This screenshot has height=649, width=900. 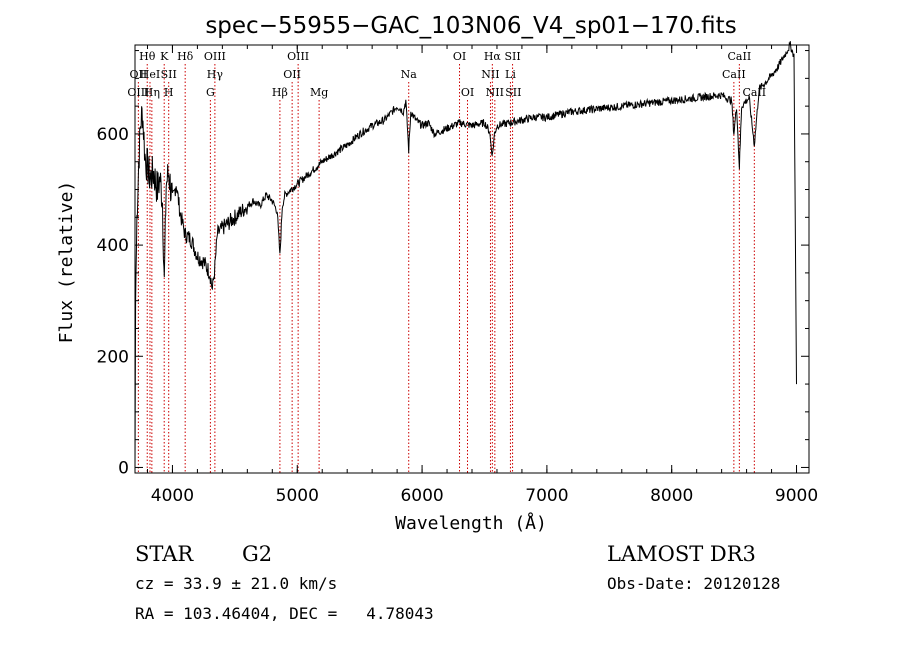 I want to click on line-marker-label: Hη, so click(x=152, y=92).